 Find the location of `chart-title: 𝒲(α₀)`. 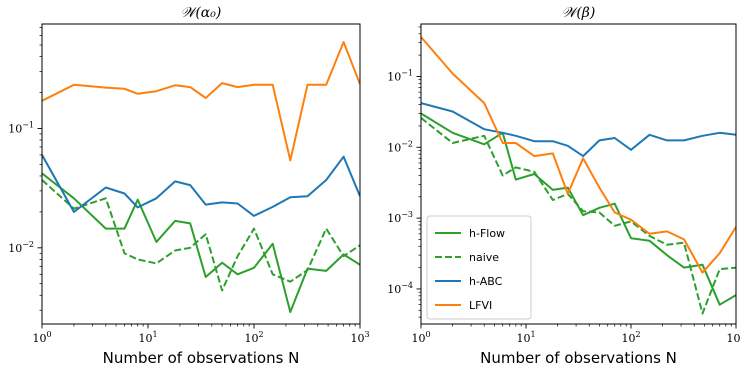

chart-title: 𝒲(α₀) is located at coordinates (201, 13).